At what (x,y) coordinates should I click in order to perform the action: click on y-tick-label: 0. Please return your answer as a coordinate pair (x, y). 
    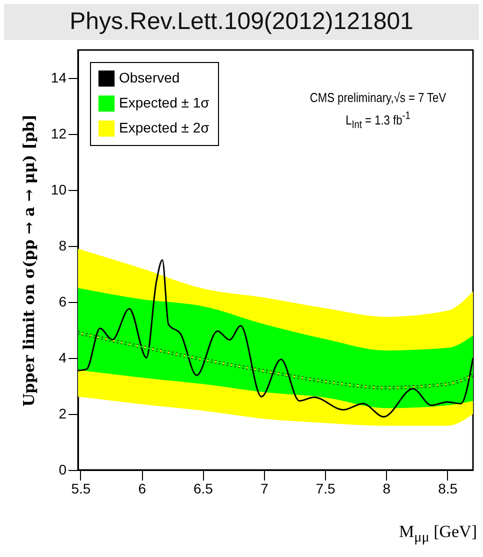
    Looking at the image, I should click on (62, 470).